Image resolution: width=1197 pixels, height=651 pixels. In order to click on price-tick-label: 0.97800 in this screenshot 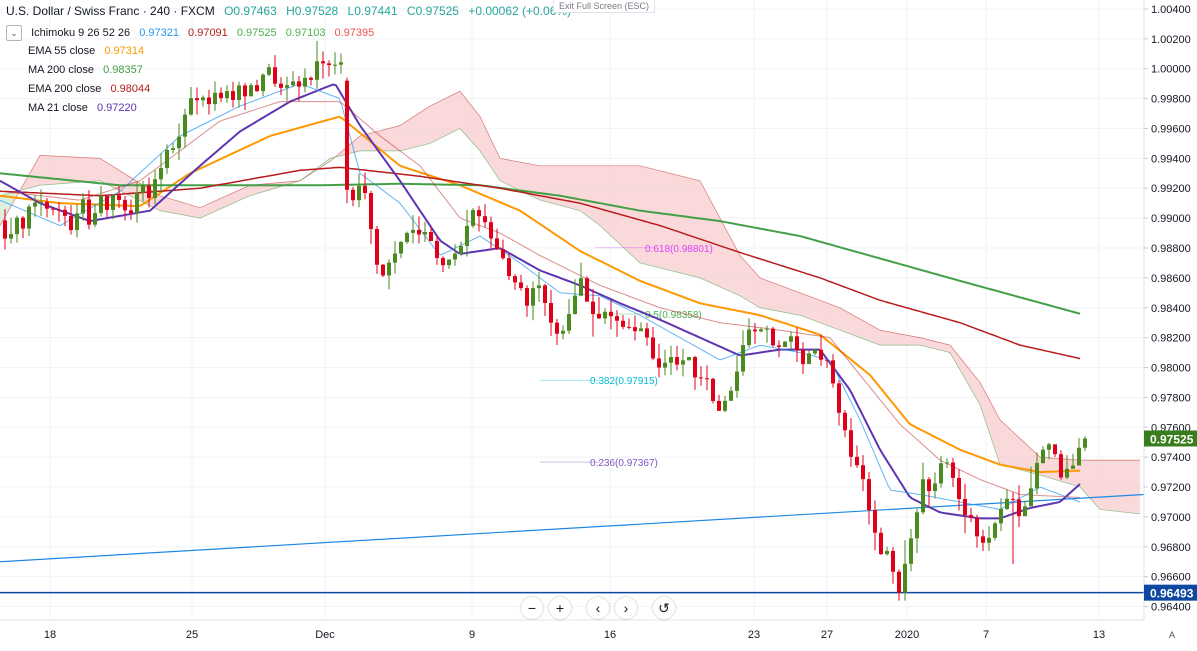, I will do `click(1171, 398)`.